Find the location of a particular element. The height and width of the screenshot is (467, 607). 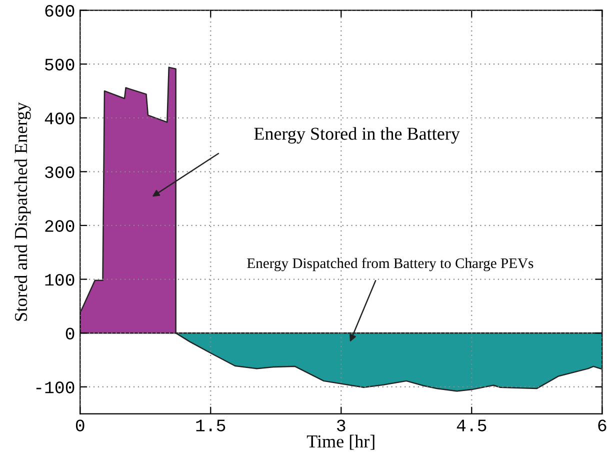

x-tick-label: 4.5 is located at coordinates (471, 426).